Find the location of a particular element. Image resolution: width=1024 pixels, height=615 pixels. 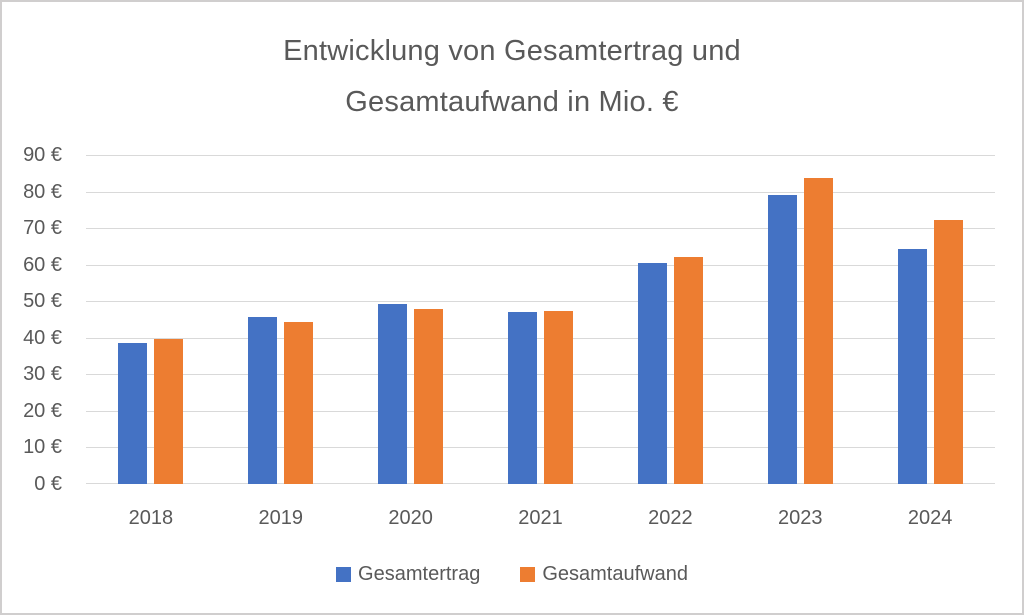

y-tick-label: 20 € is located at coordinates (42, 410).